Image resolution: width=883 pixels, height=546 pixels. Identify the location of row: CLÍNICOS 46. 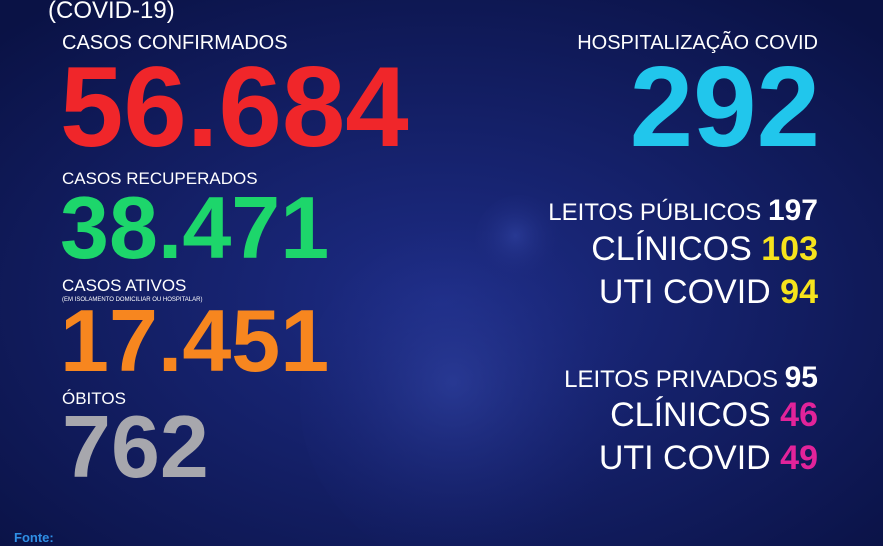
(714, 415).